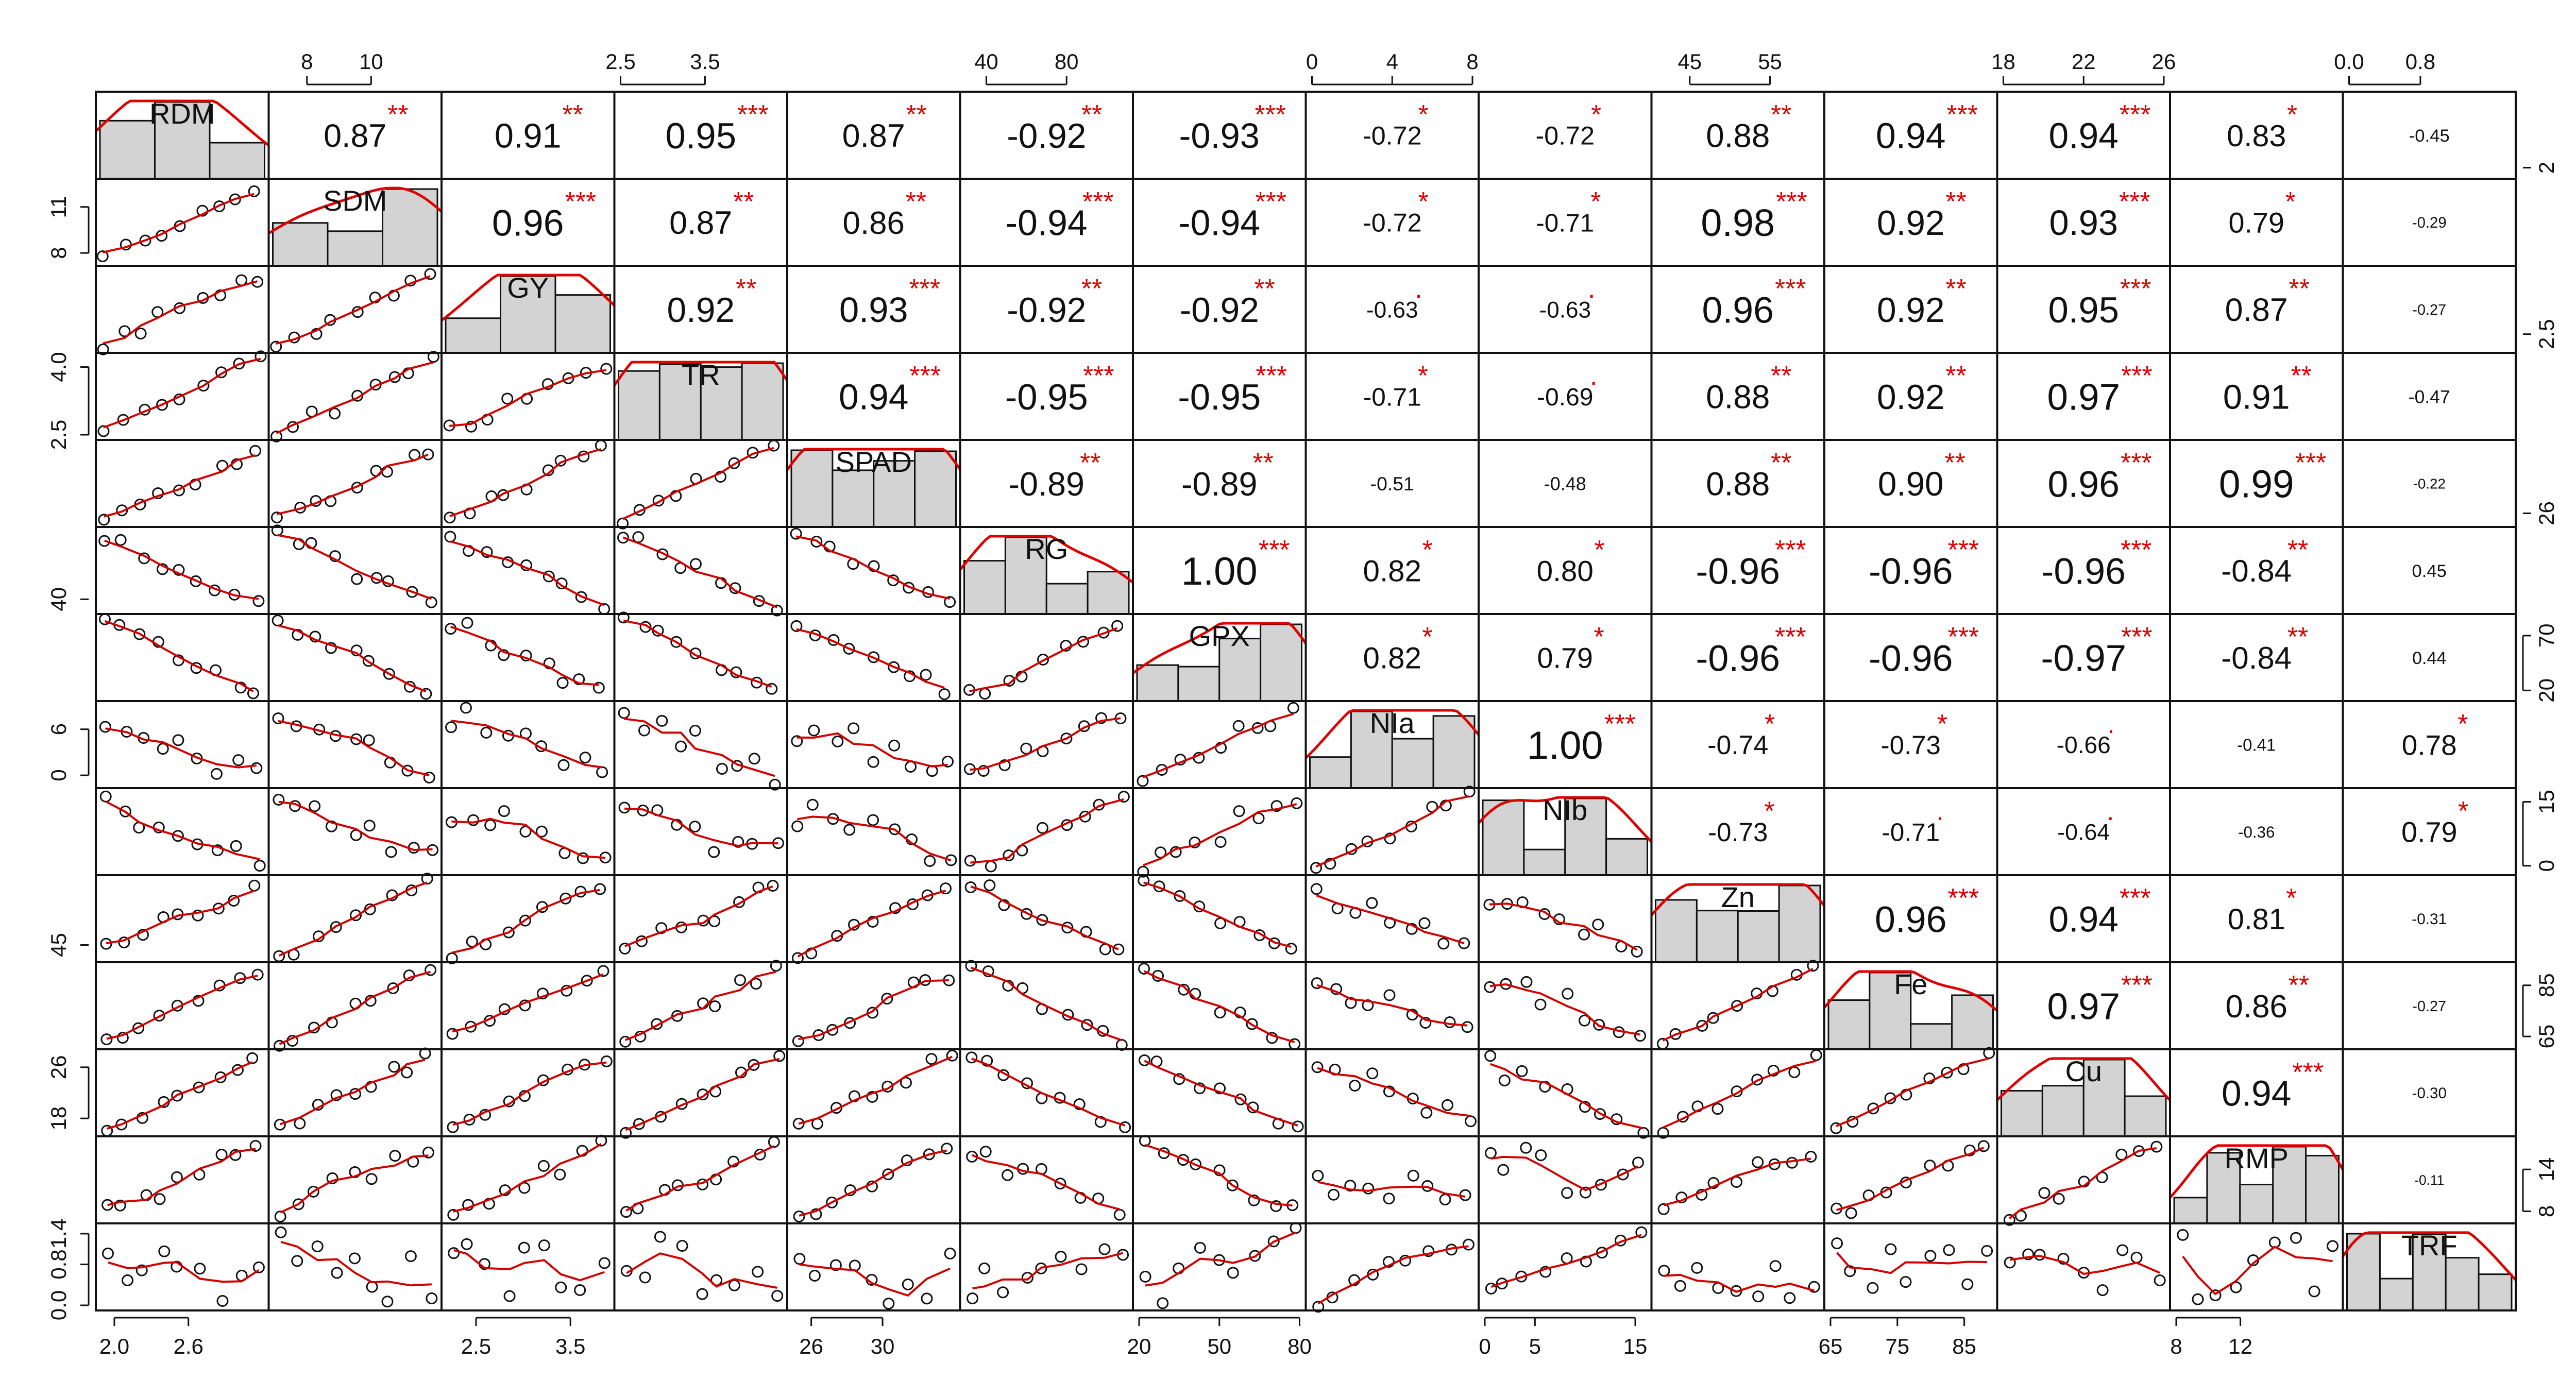  Describe the element at coordinates (2083, 658) in the screenshot. I see `correlation-value: -0.97` at that location.